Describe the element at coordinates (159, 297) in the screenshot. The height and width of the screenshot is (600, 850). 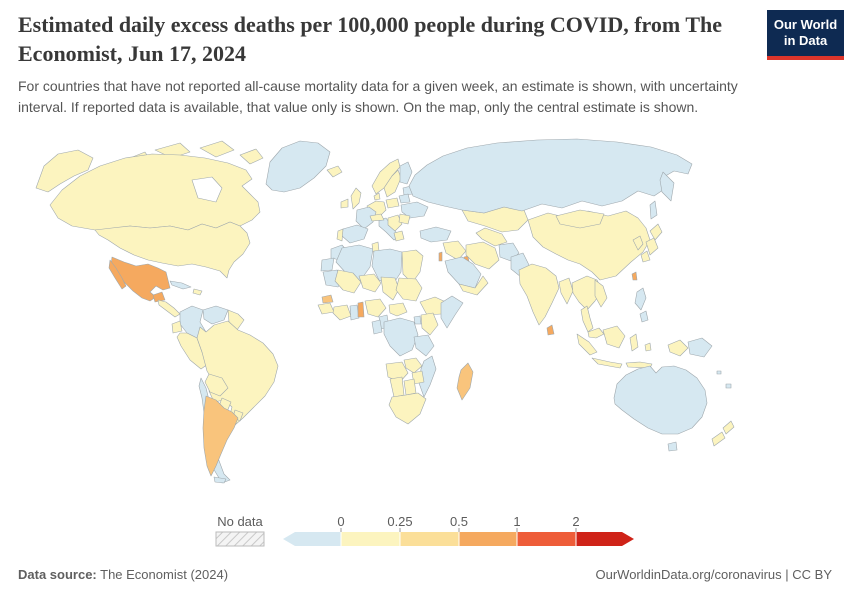
I see `region-guatemala` at that location.